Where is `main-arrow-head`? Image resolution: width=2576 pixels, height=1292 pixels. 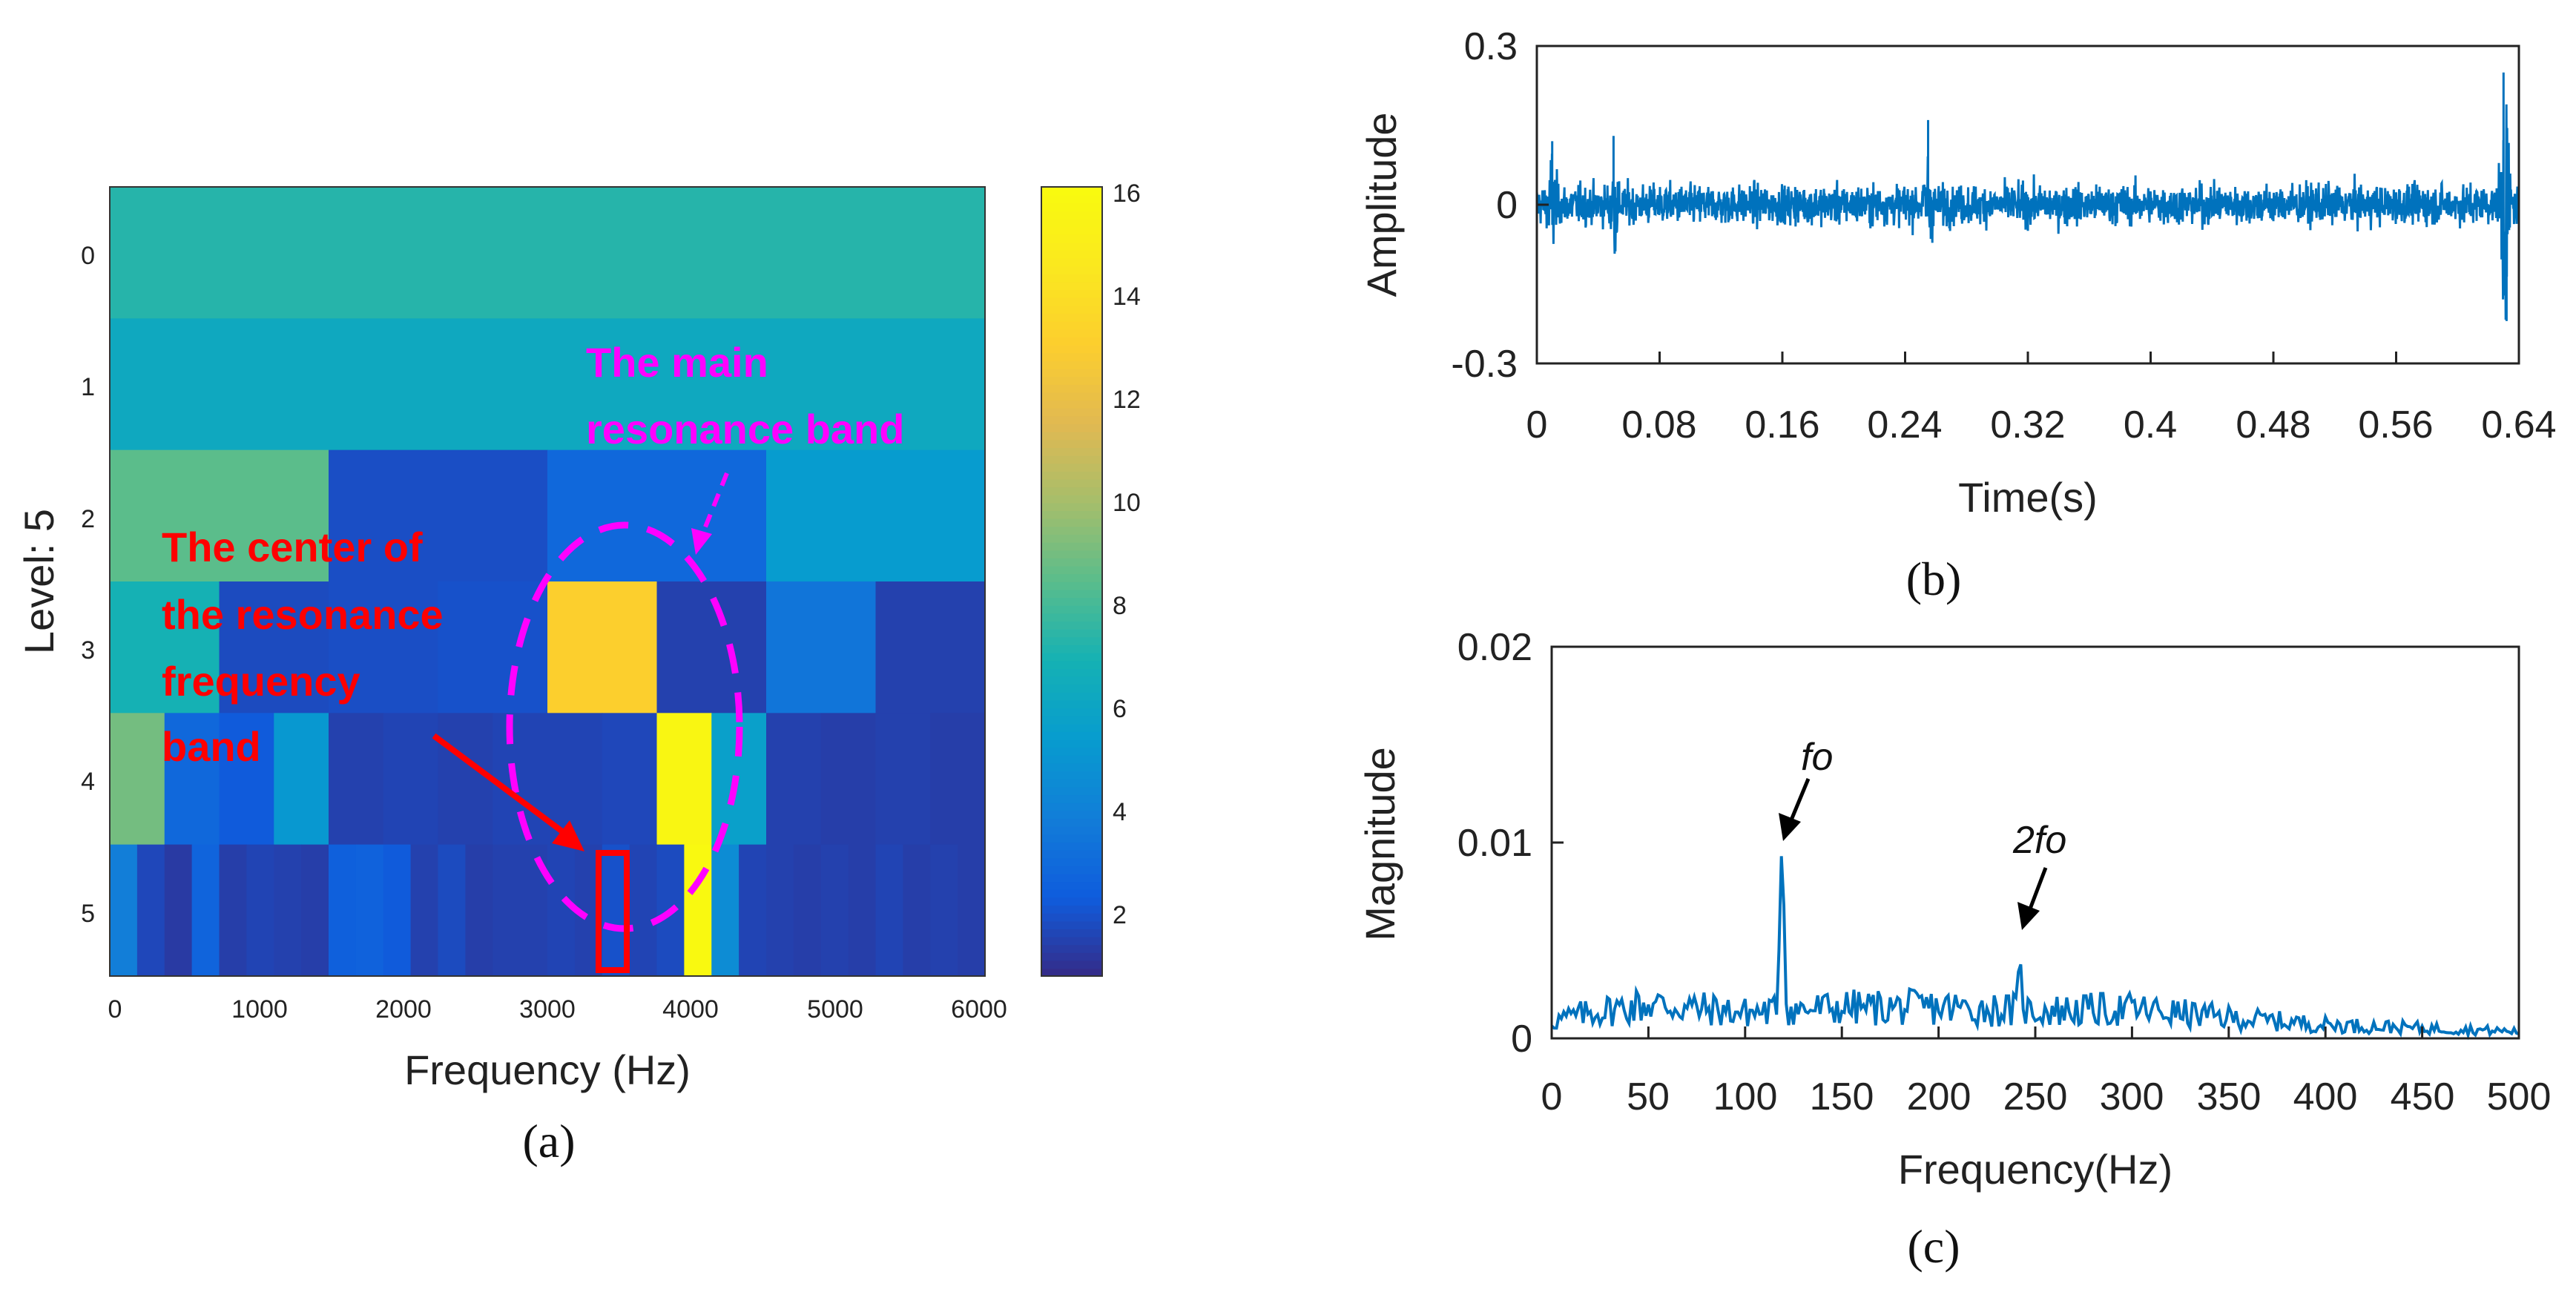 main-arrow-head is located at coordinates (701, 541).